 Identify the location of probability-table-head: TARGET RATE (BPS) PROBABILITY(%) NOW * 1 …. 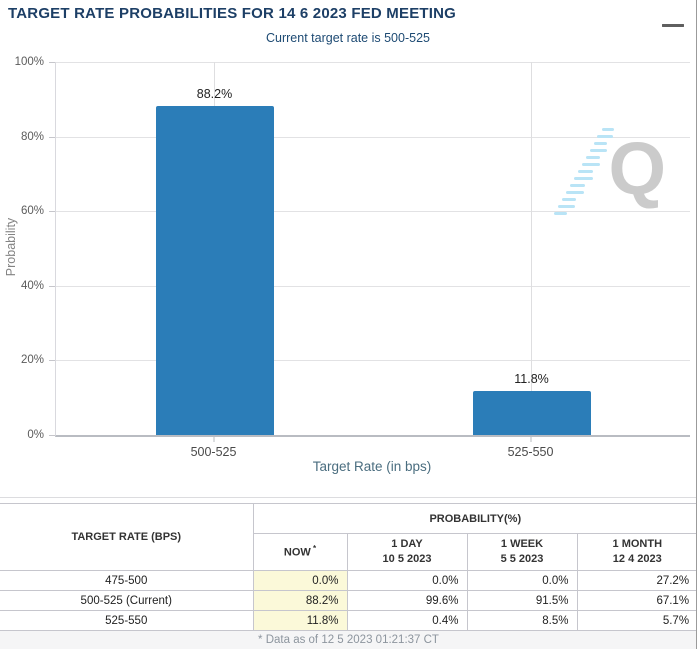
(348, 537).